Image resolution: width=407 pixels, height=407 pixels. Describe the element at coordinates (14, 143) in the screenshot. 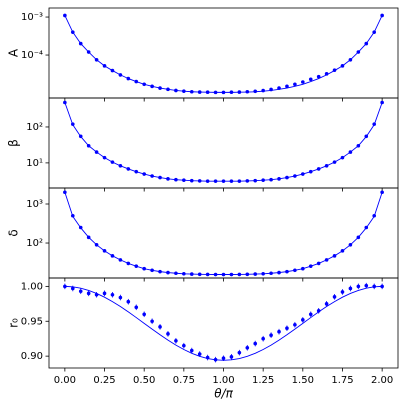

I see `y-axis-label: β` at that location.